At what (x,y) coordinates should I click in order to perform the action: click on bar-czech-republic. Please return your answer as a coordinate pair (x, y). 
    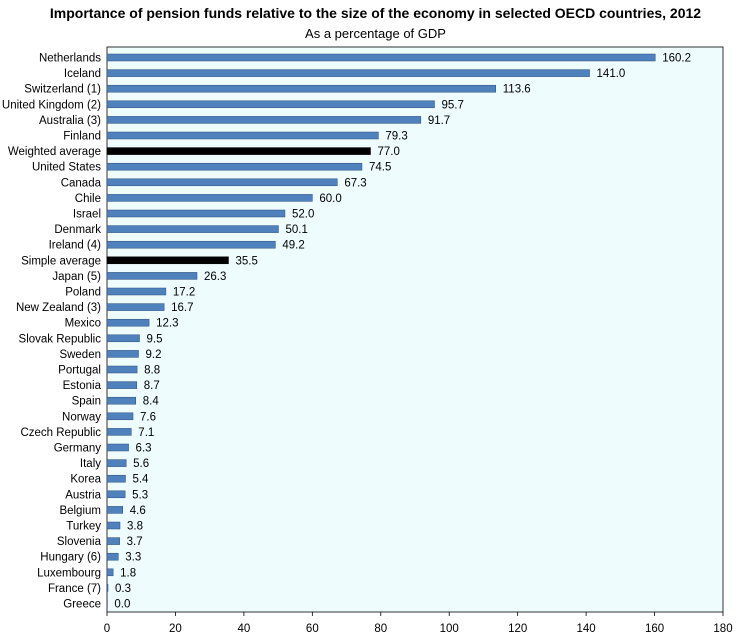
    Looking at the image, I should click on (119, 432).